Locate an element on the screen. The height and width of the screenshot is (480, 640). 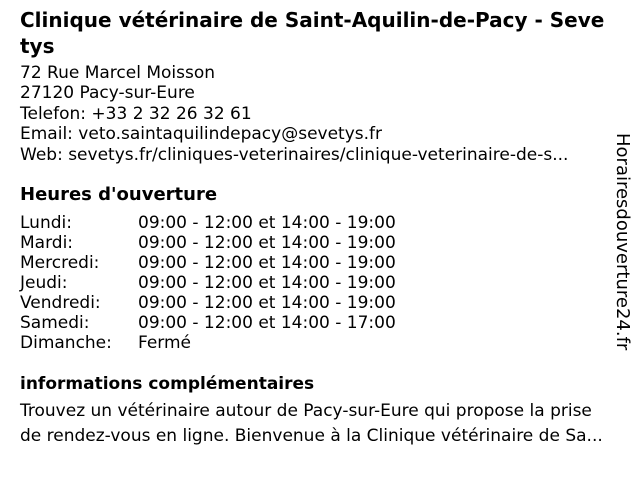
day-label: Mercredi: is located at coordinates (60, 263).